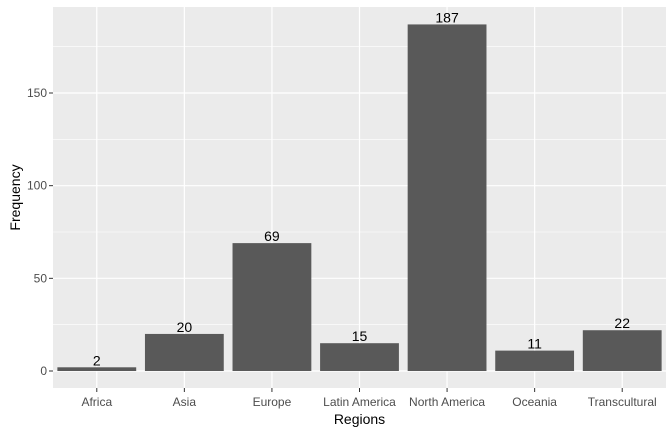  I want to click on data-label: 22, so click(622, 323).